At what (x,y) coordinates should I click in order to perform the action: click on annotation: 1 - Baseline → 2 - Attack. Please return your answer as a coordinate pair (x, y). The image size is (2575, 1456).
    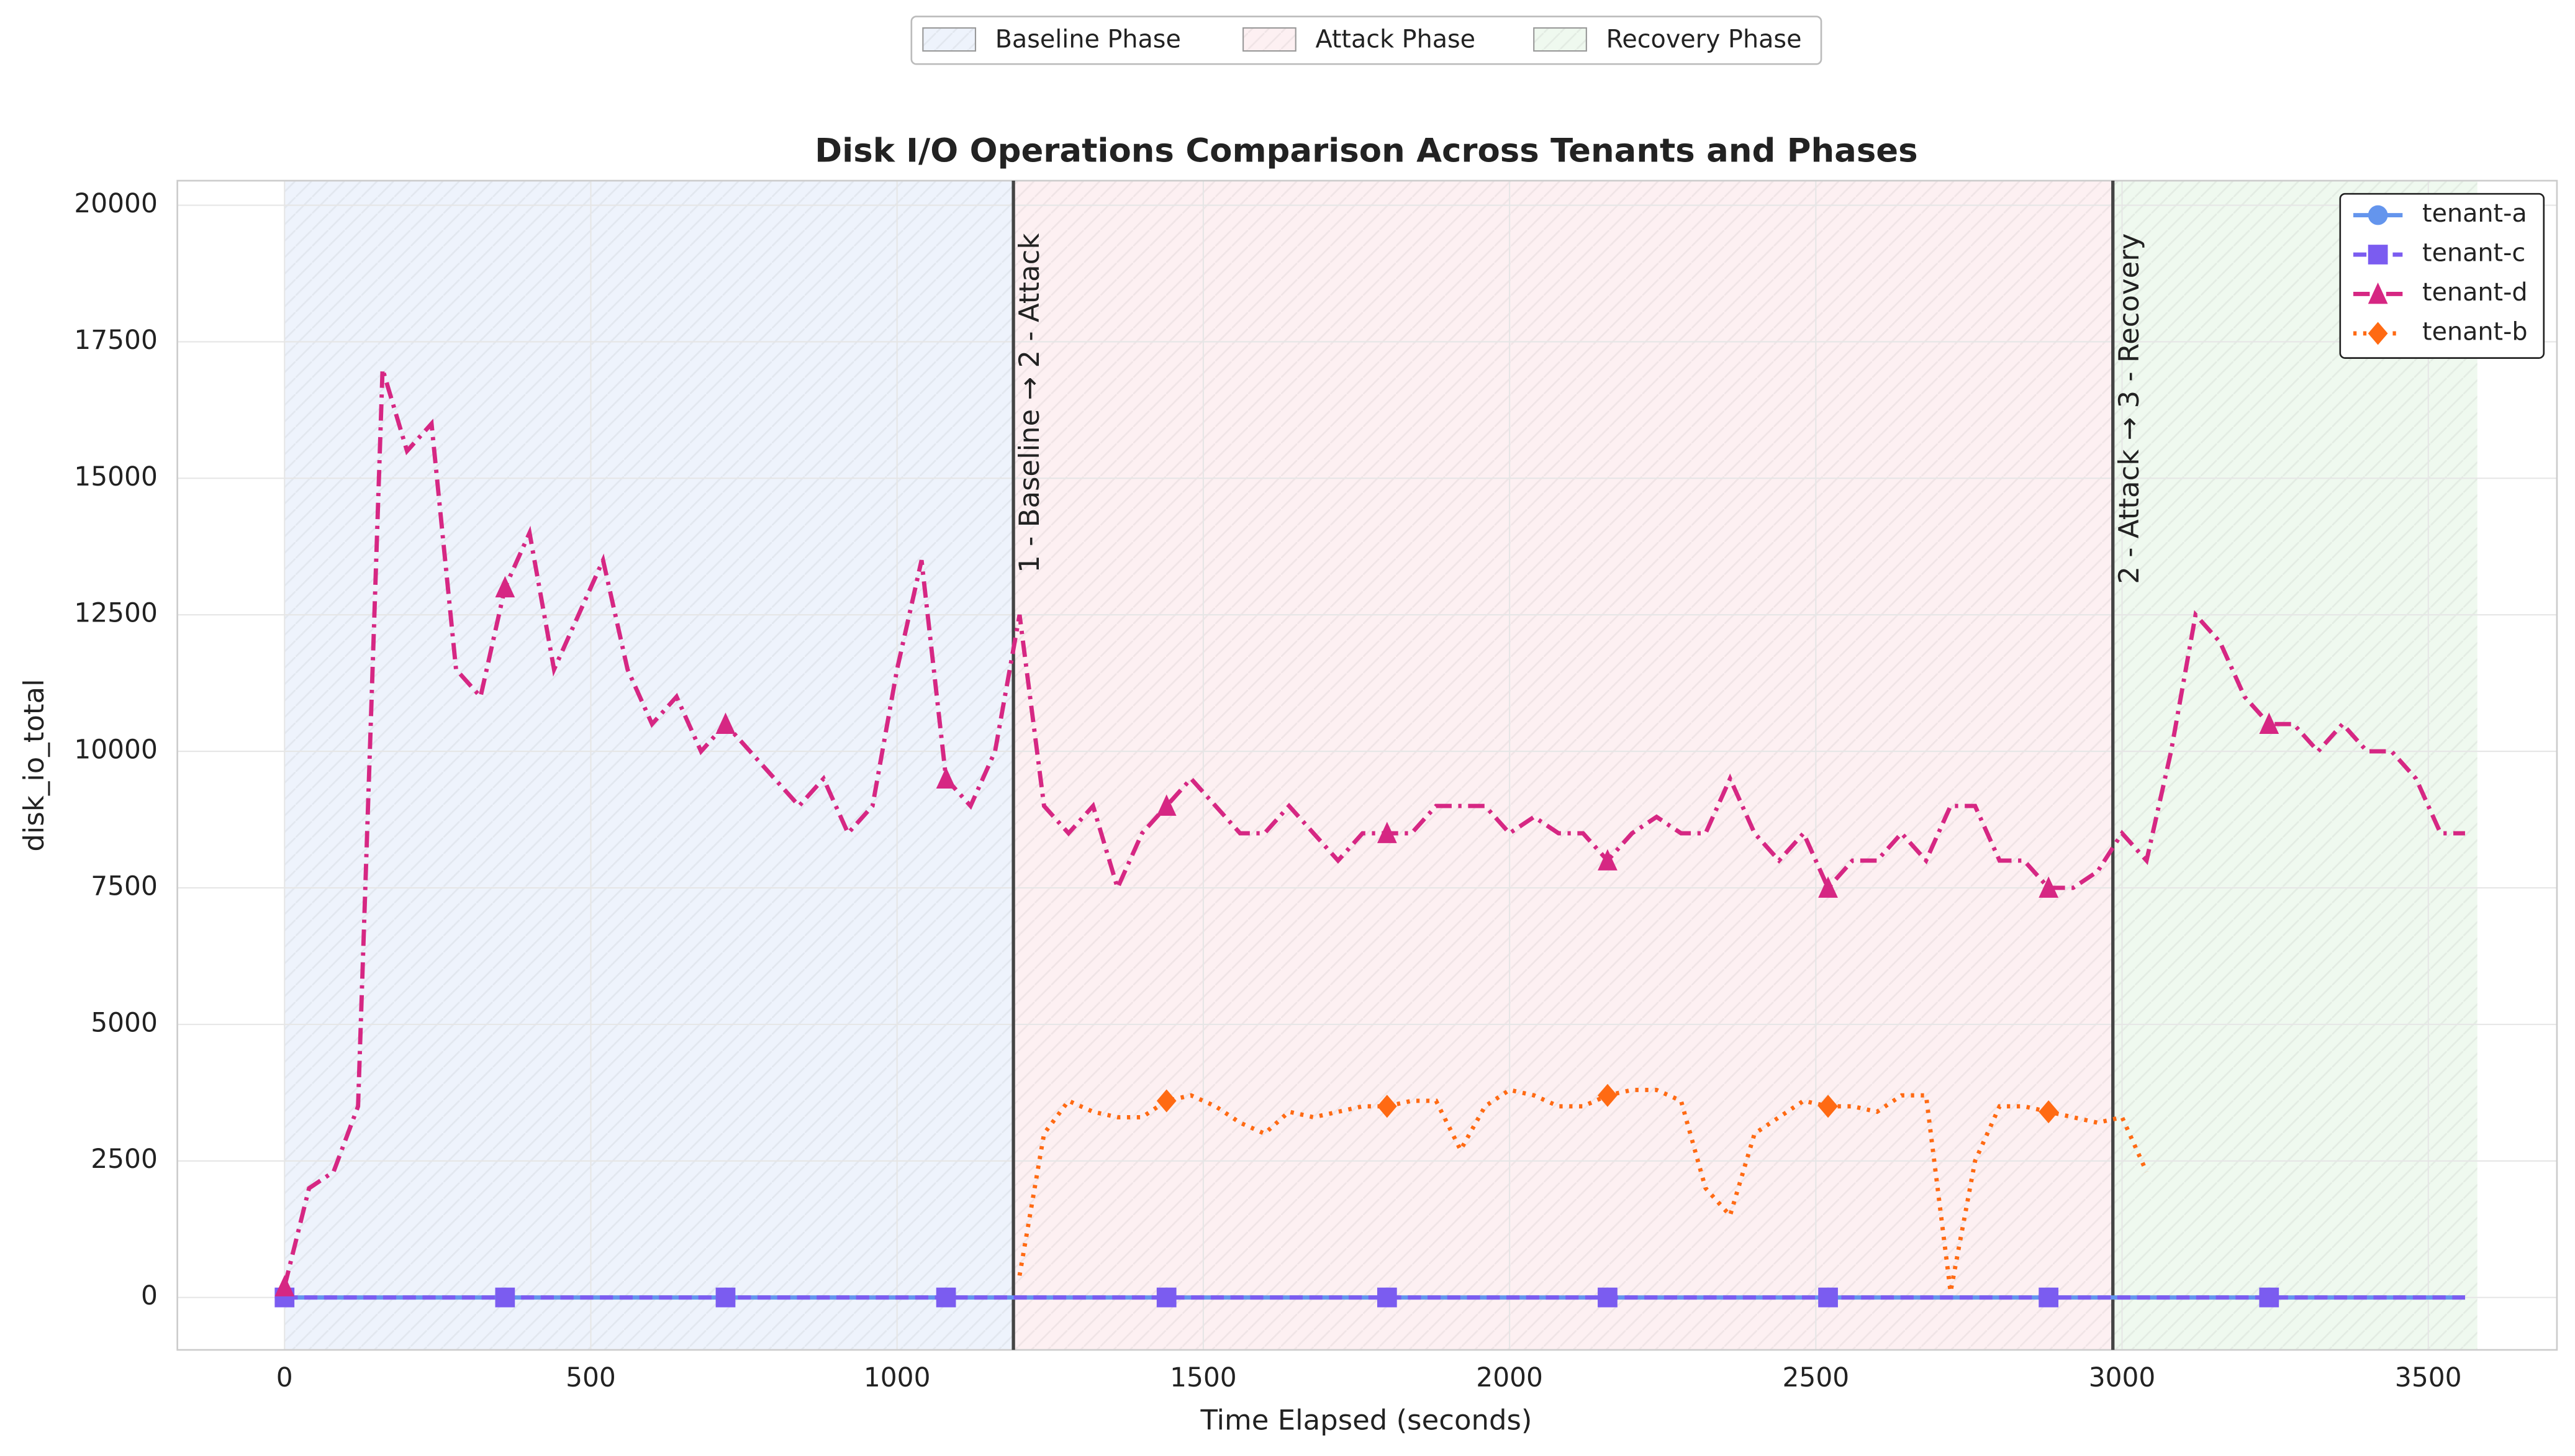
    Looking at the image, I should click on (1029, 403).